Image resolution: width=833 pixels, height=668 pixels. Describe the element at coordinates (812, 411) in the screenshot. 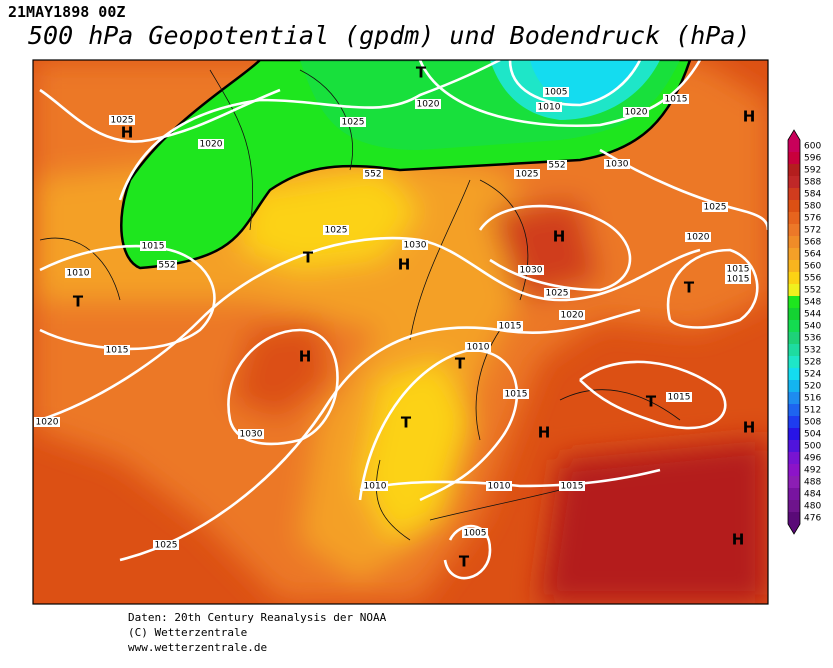

I see `colorbar-label: 512` at that location.